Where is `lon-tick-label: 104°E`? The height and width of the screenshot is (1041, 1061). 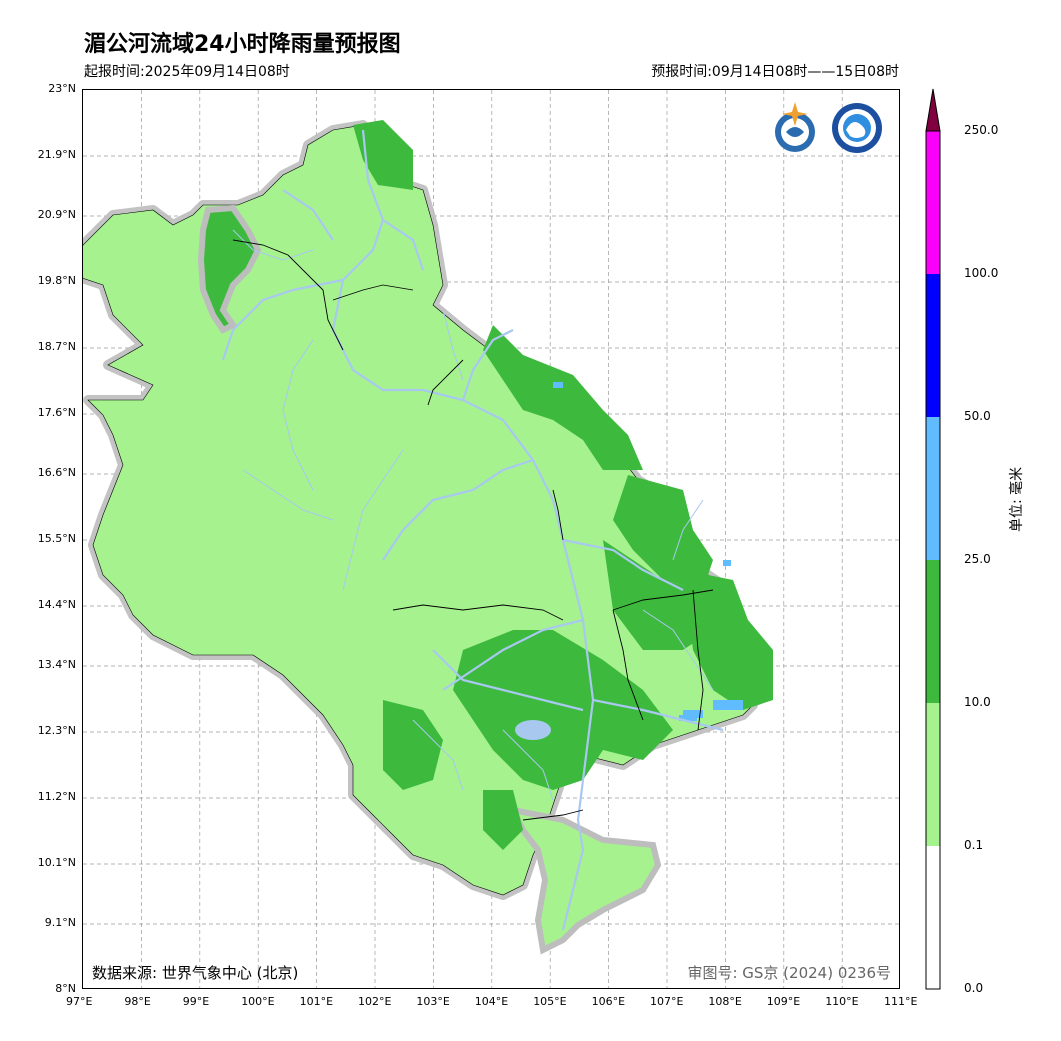 lon-tick-label: 104°E is located at coordinates (491, 1001).